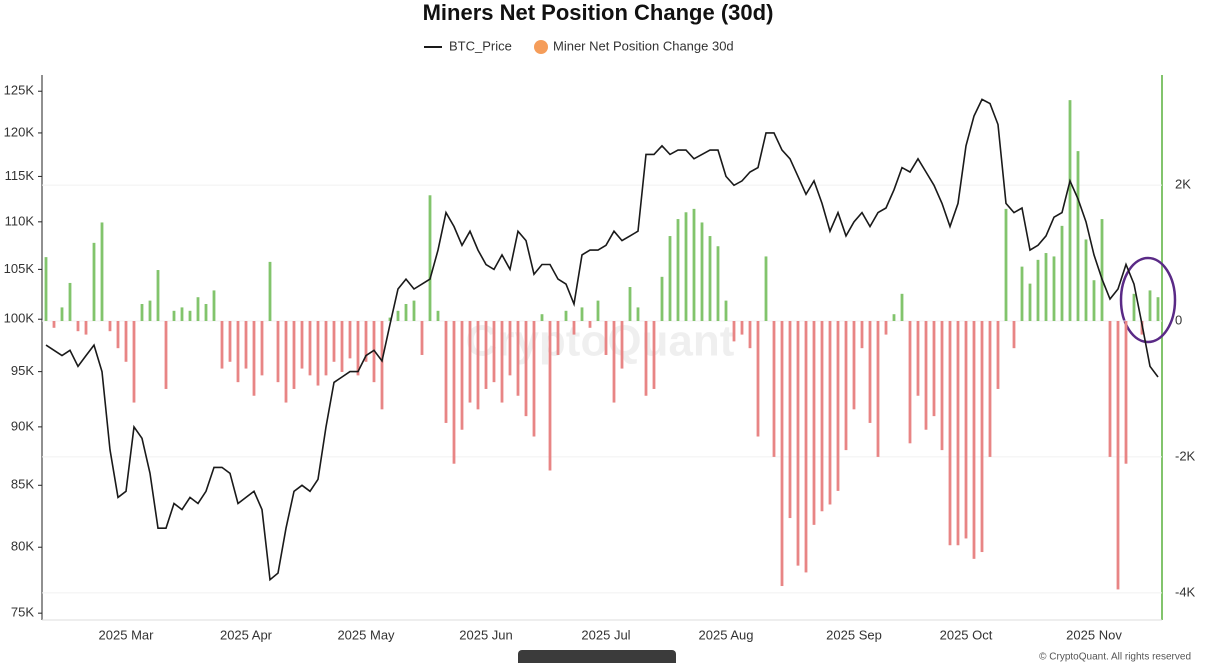  What do you see at coordinates (854, 634) in the screenshot?
I see `x-tick-label: 2025 Sep` at bounding box center [854, 634].